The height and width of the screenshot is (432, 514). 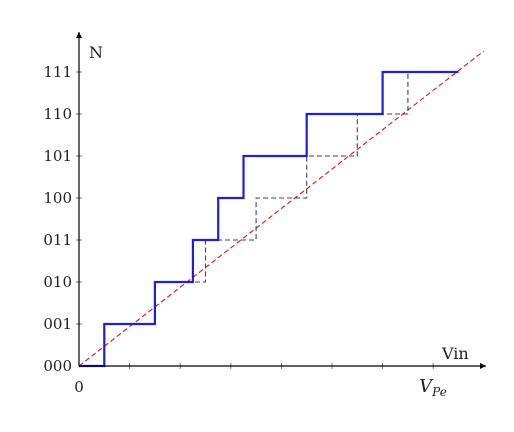 I want to click on x-origin-label: 0, so click(x=79, y=387).